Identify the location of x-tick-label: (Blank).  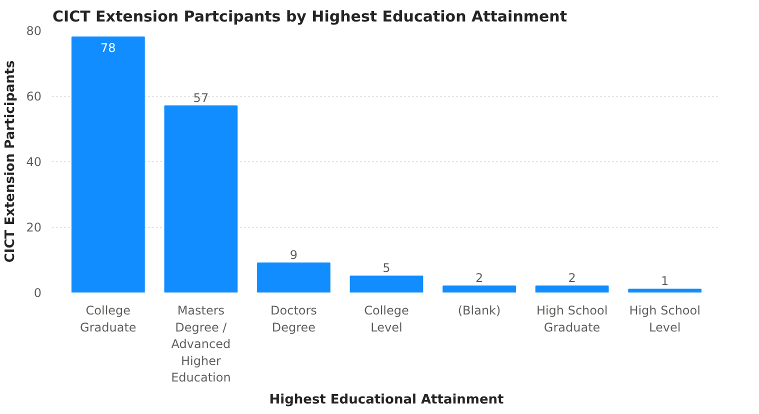
(479, 311).